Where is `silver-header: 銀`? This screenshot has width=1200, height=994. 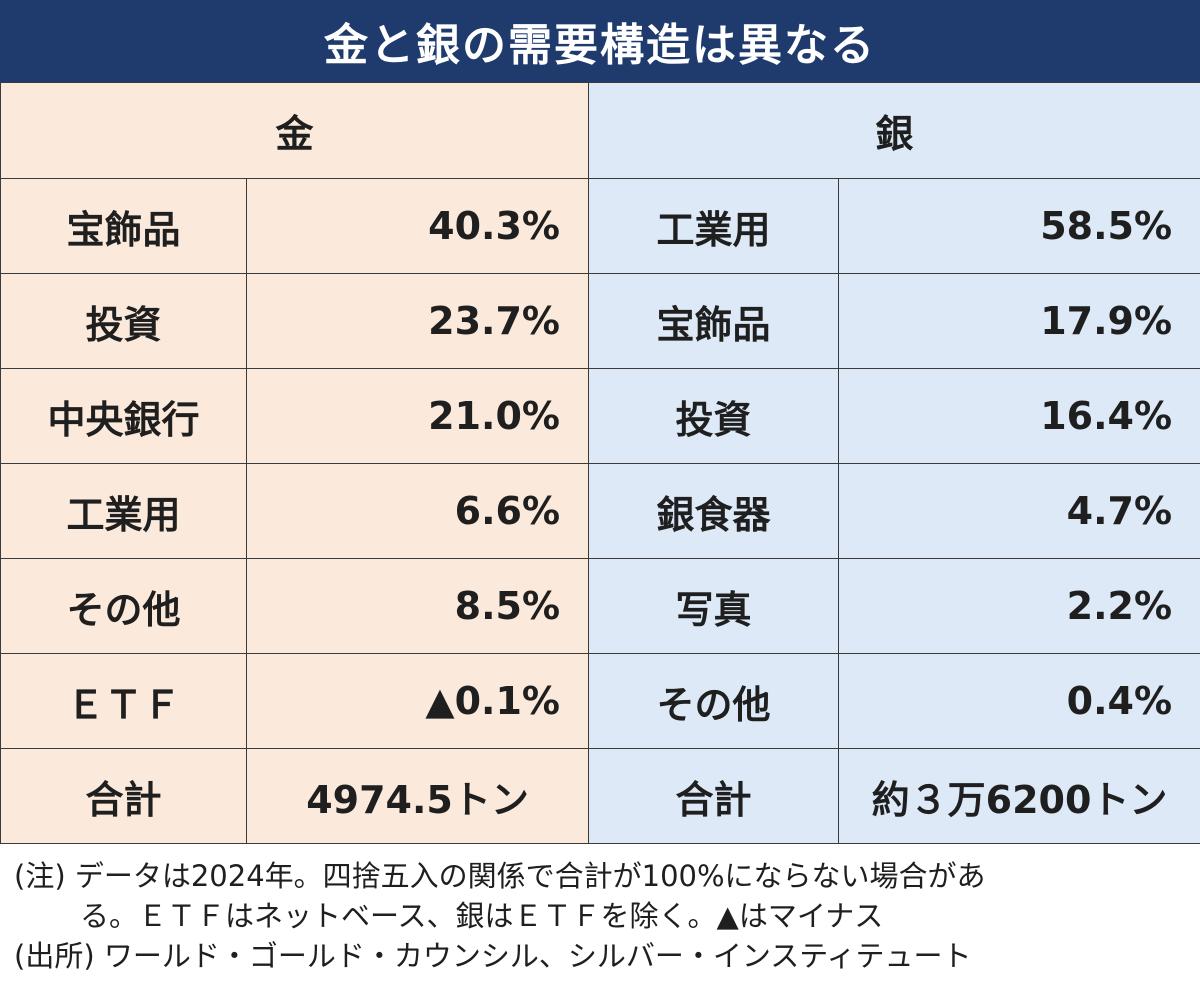 silver-header: 銀 is located at coordinates (894, 130).